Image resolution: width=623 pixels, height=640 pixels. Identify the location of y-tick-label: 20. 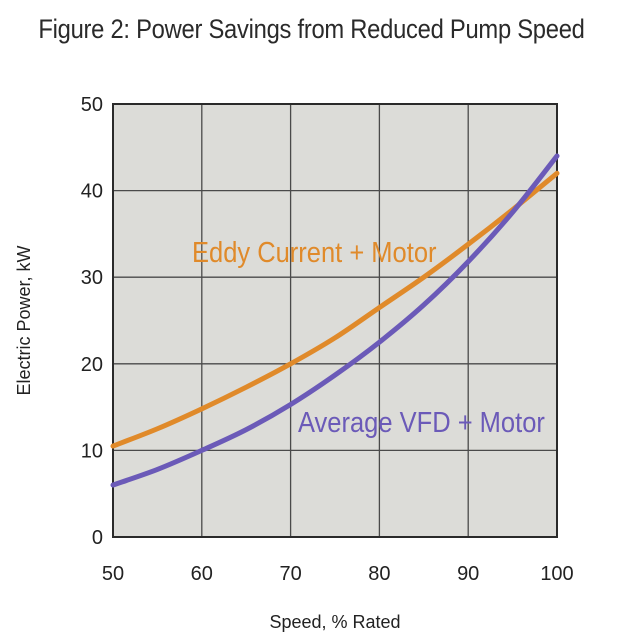
(92, 365).